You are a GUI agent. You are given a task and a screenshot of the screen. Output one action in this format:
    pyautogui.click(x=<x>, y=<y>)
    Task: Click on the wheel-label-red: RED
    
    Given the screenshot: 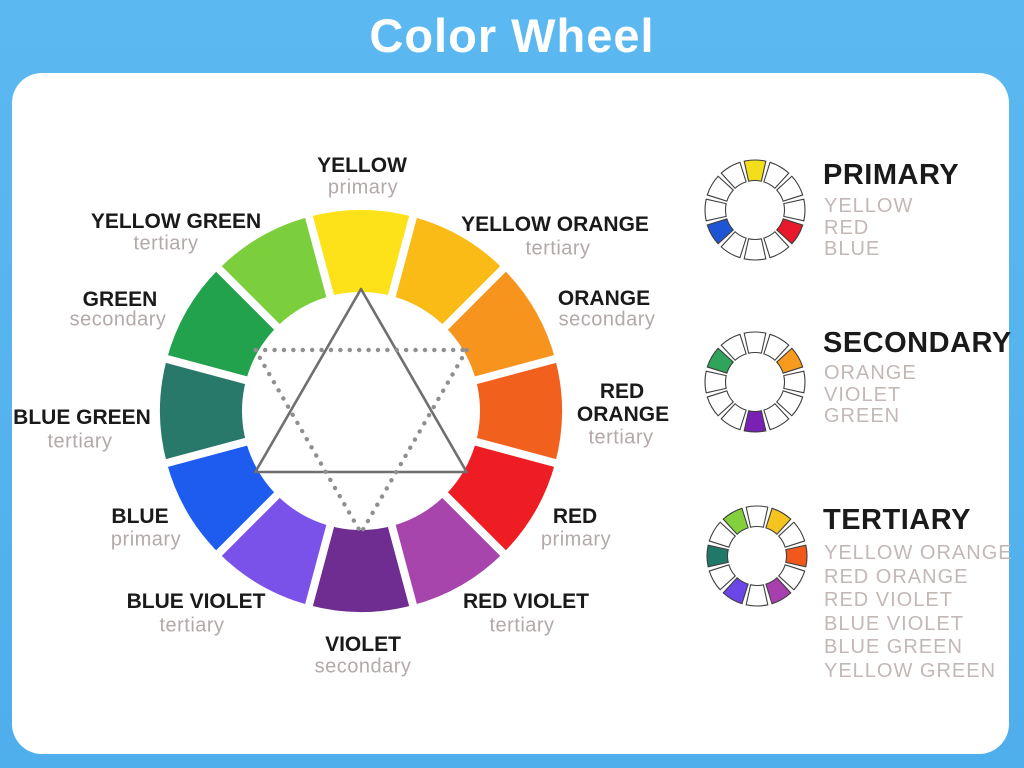 What is the action you would take?
    pyautogui.click(x=575, y=516)
    